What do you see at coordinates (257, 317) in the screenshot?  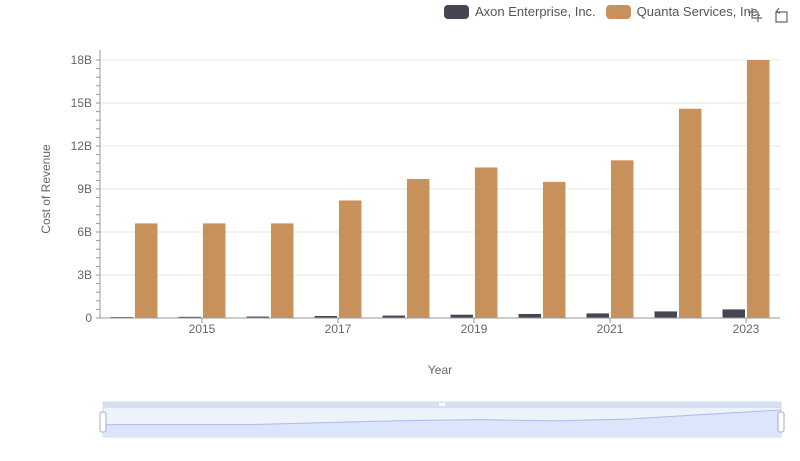 I see `bar-axon-2016` at bounding box center [257, 317].